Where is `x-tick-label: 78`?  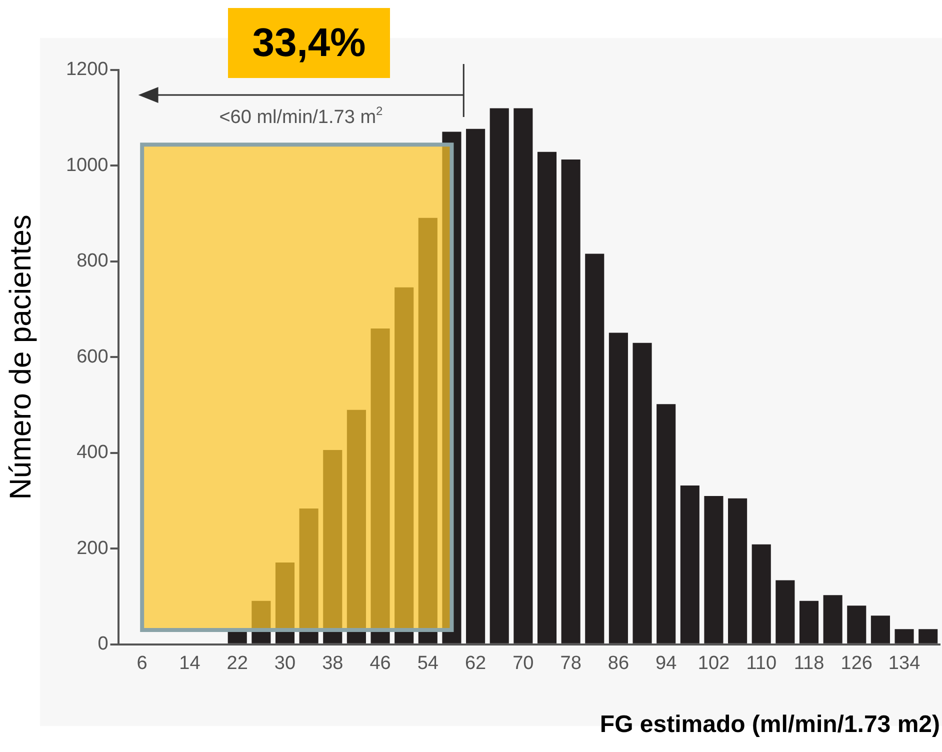
x-tick-label: 78 is located at coordinates (571, 663).